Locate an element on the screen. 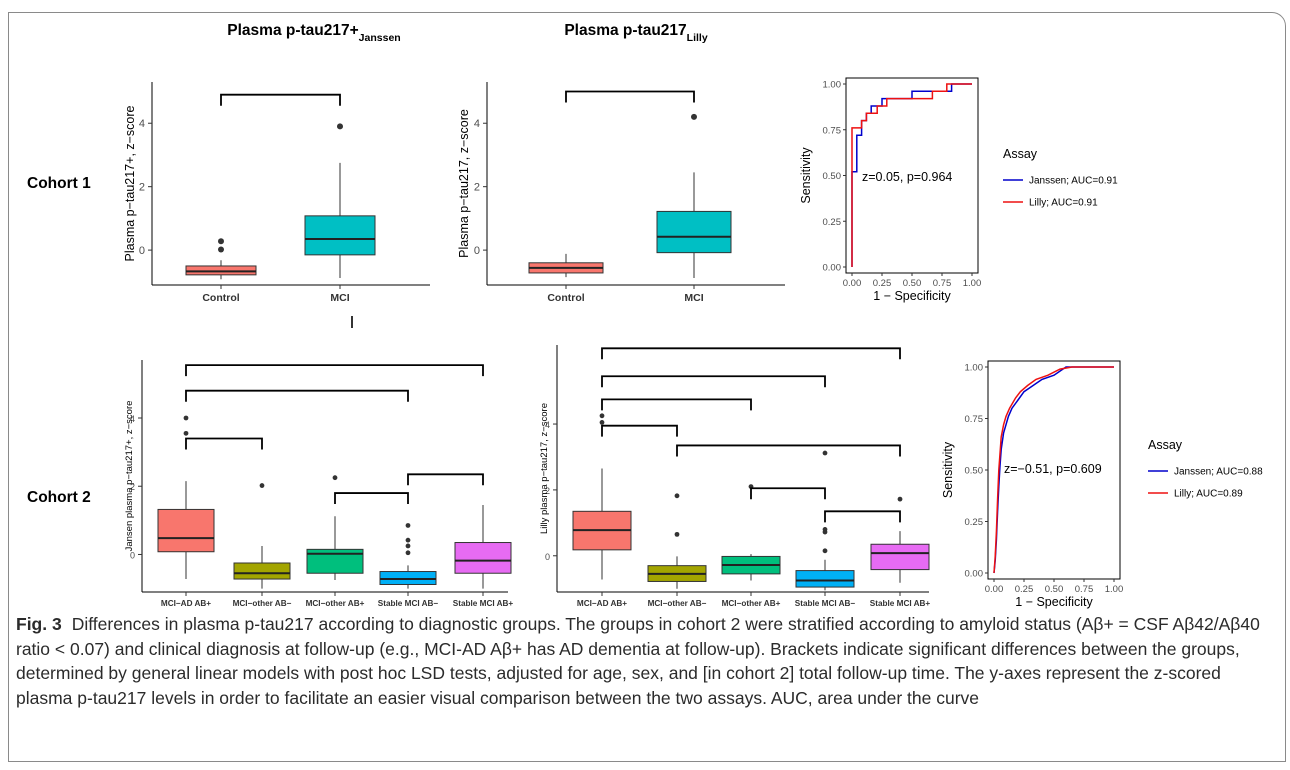 The height and width of the screenshot is (770, 1290). col-title-lilly: Plasma p-tau217Lilly is located at coordinates (636, 33).